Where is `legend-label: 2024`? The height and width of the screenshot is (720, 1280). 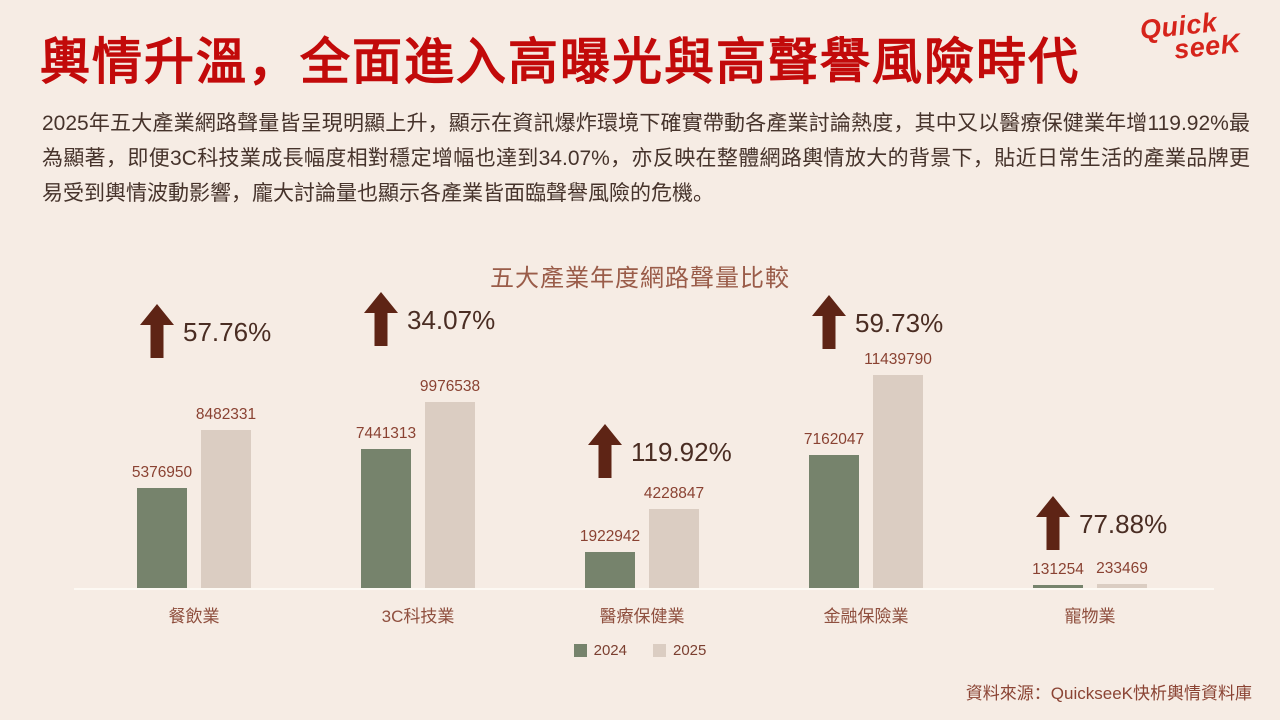
legend-label: 2024 is located at coordinates (610, 650).